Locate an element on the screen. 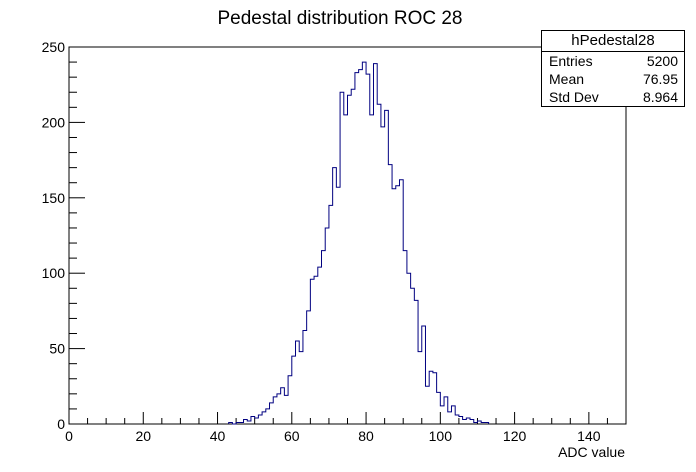 The image size is (696, 472). x-tick-label: 20 is located at coordinates (143, 436).